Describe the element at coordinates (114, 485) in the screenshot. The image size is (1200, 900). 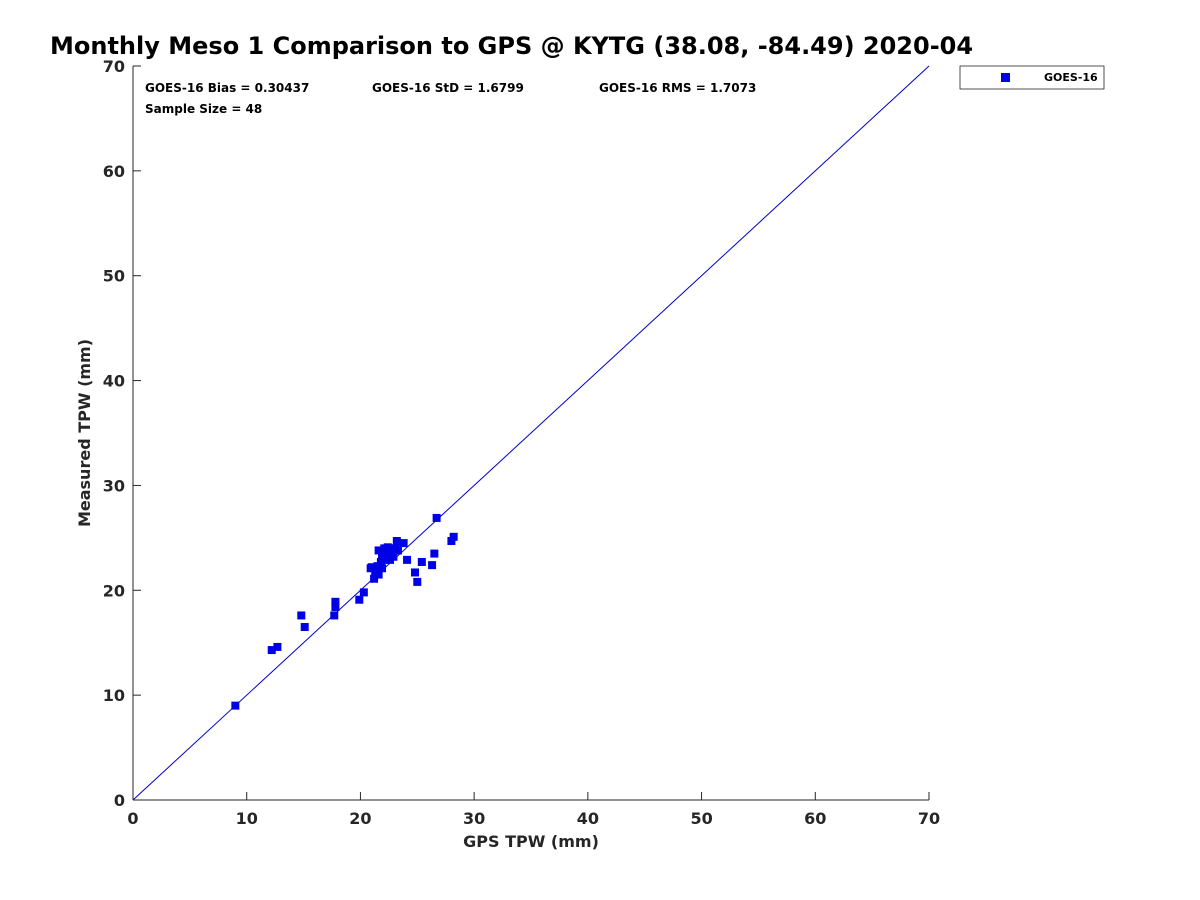
I see `y-tick-label: 30` at that location.